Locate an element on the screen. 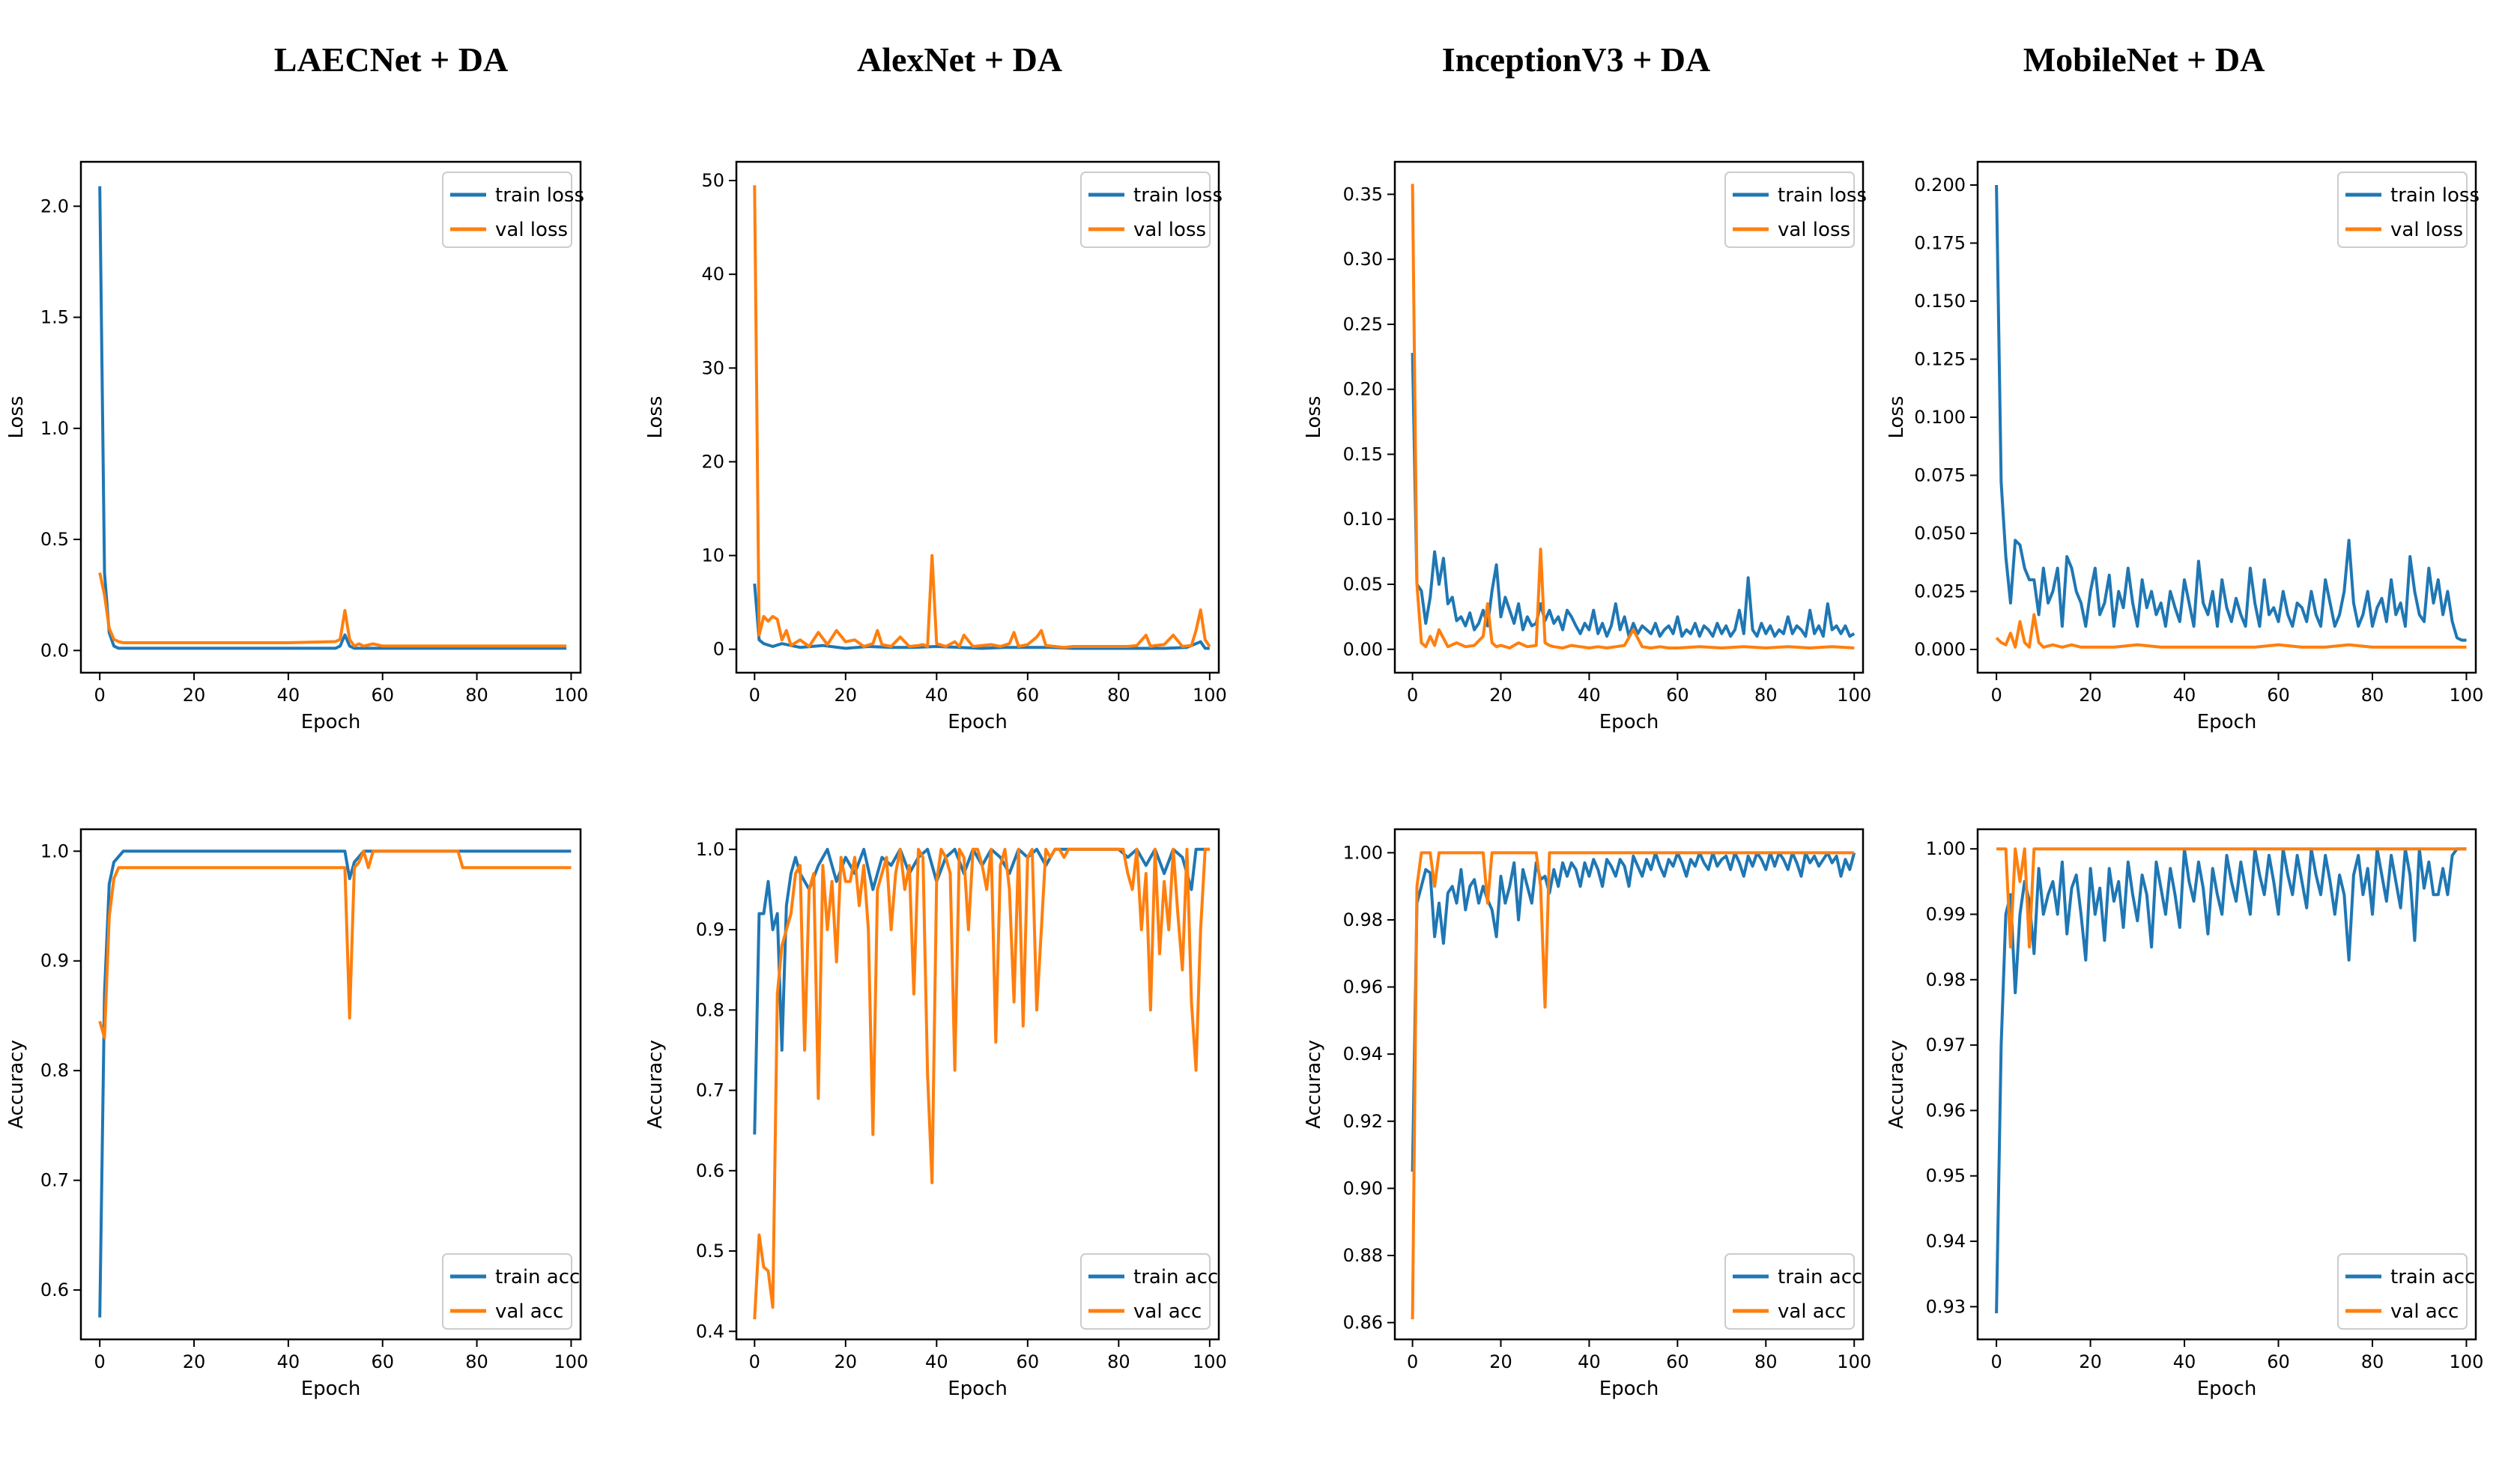 This screenshot has height=1457, width=2520. y-tick-label: 10 is located at coordinates (712, 555).